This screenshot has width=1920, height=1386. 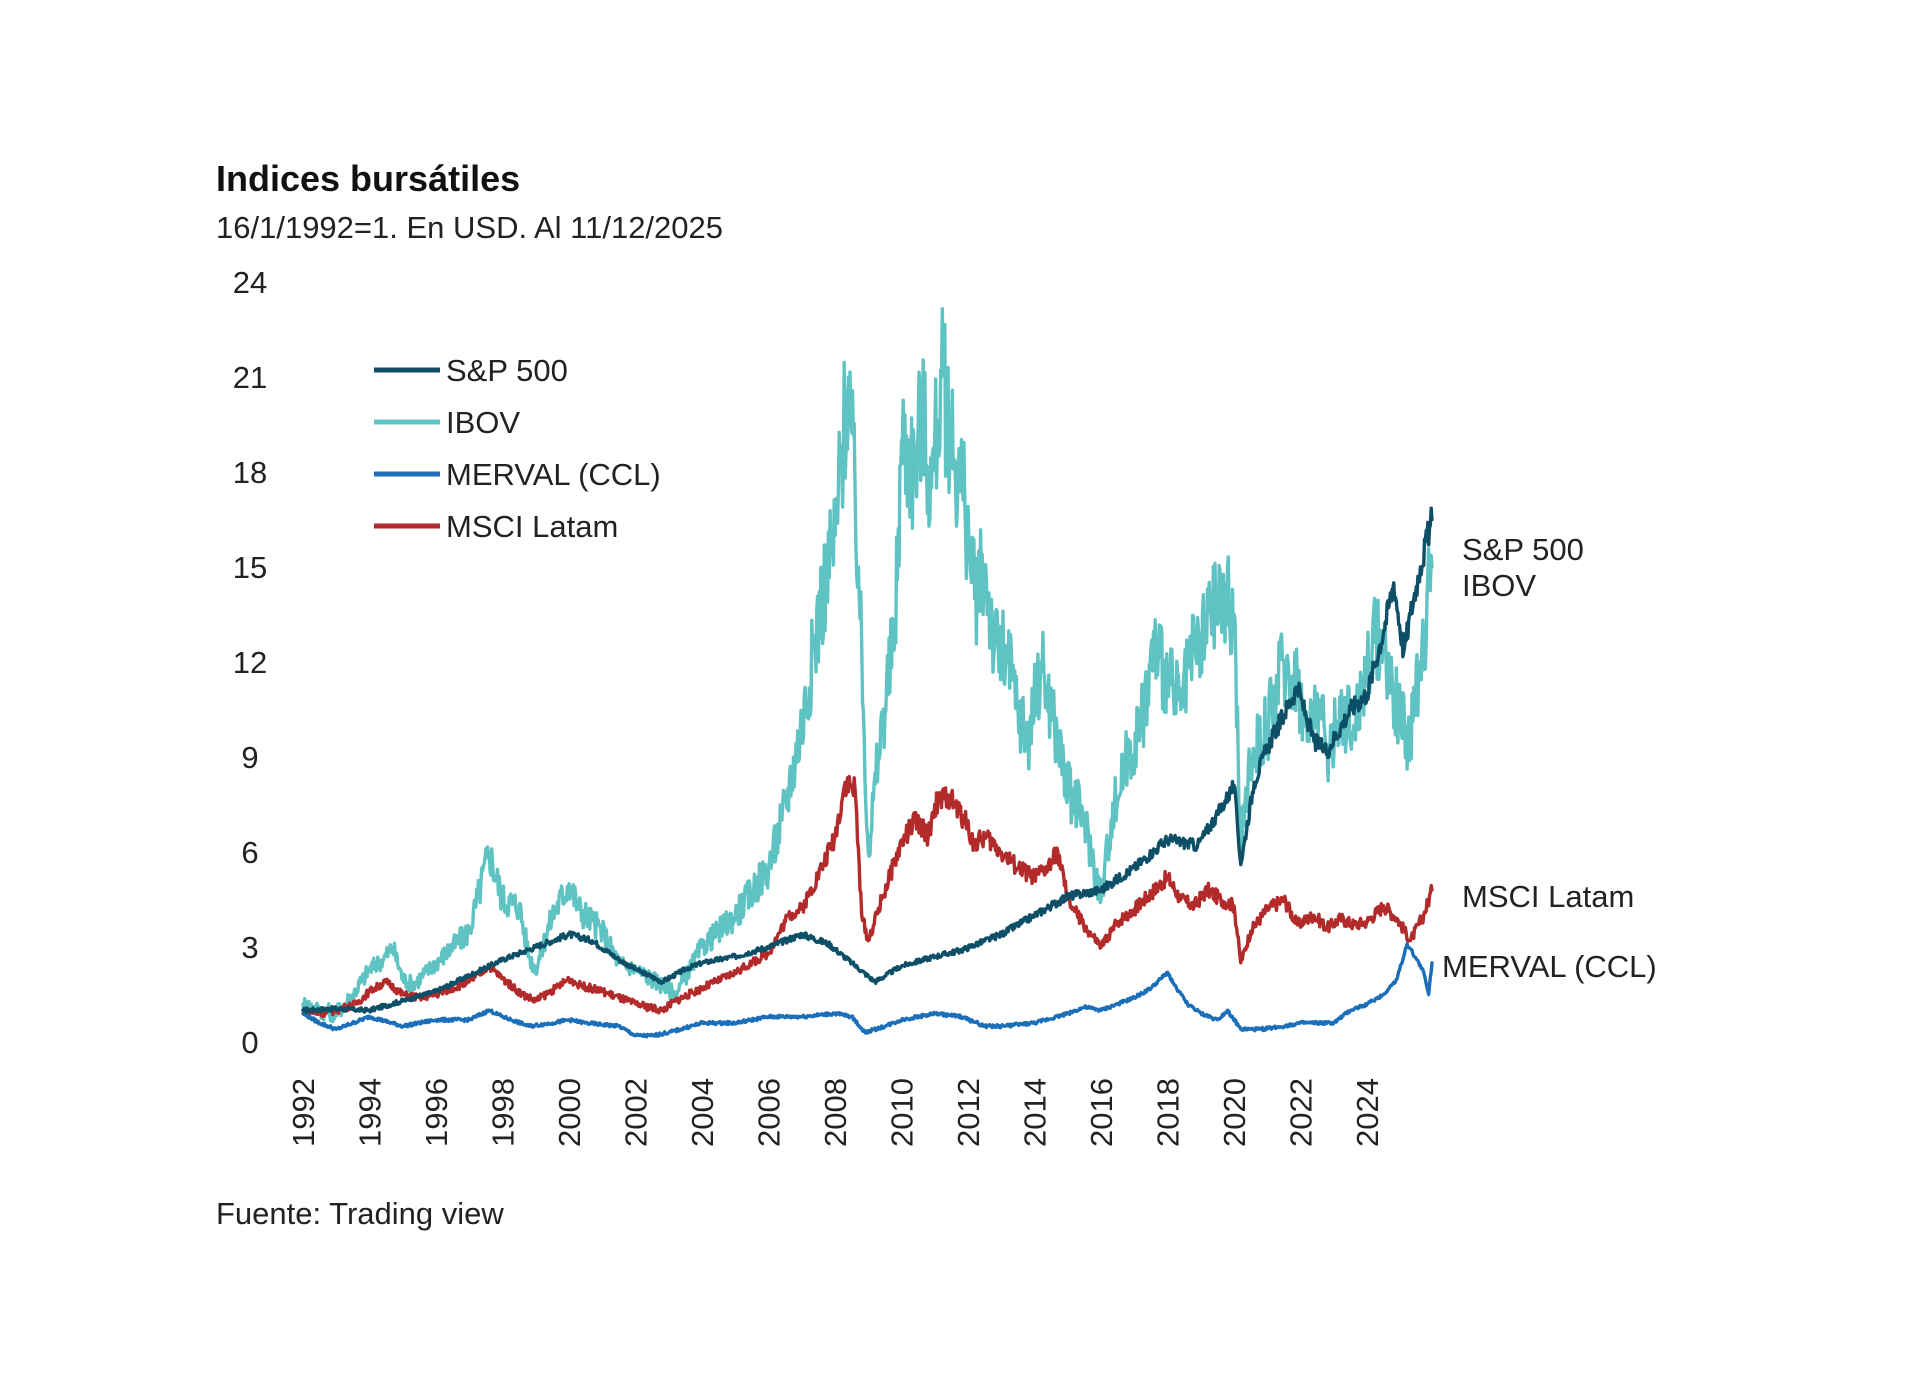 What do you see at coordinates (250, 377) in the screenshot?
I see `y-tick-label: 21` at bounding box center [250, 377].